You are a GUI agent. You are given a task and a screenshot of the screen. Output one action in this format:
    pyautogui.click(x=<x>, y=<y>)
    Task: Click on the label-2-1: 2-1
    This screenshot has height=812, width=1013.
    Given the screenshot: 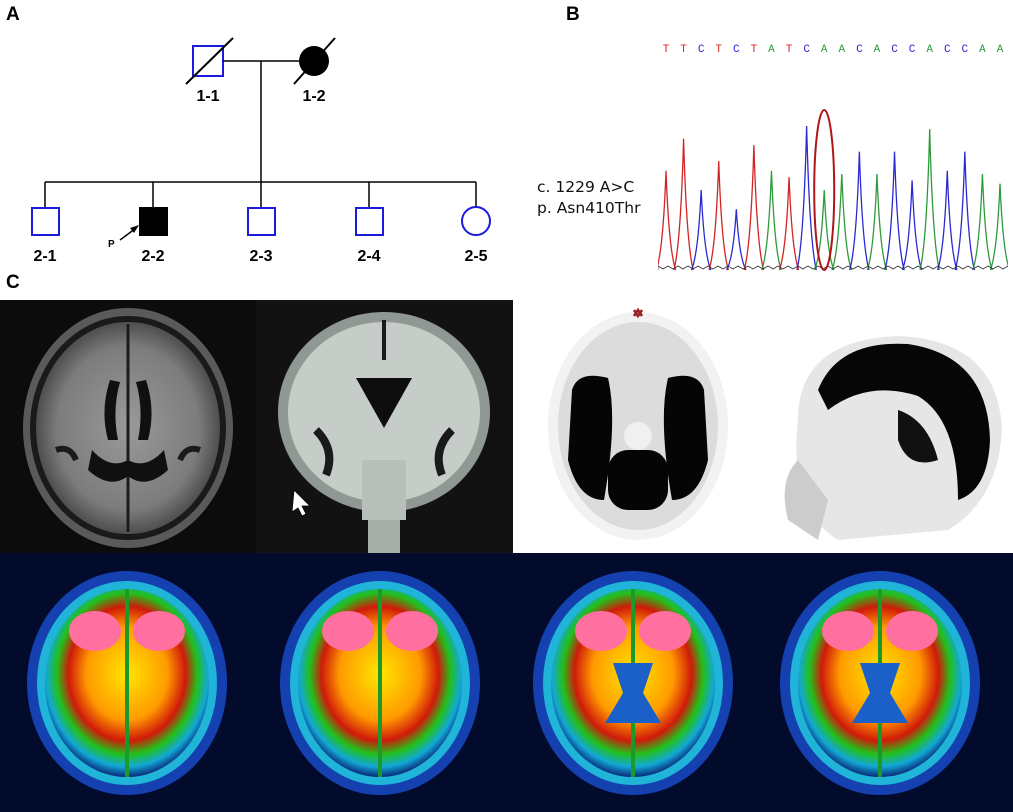 What is the action you would take?
    pyautogui.click(x=44, y=256)
    